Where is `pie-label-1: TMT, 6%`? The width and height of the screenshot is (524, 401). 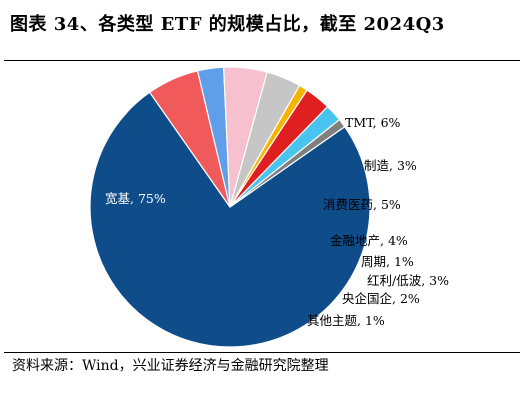 pie-label-1: TMT, 6% is located at coordinates (373, 122).